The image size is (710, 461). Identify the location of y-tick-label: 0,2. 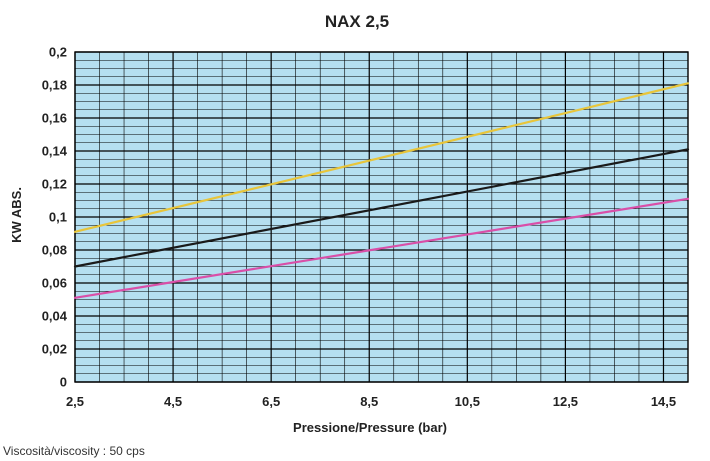
(58, 52).